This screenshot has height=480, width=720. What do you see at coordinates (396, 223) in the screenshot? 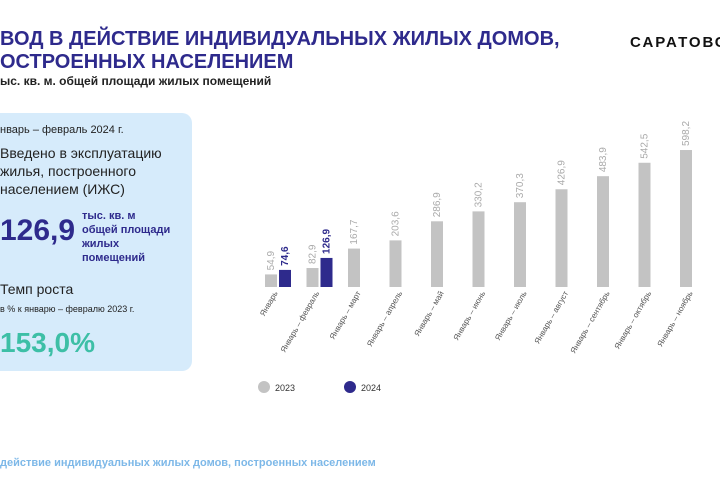
I see `value-label: 203,6` at bounding box center [396, 223].